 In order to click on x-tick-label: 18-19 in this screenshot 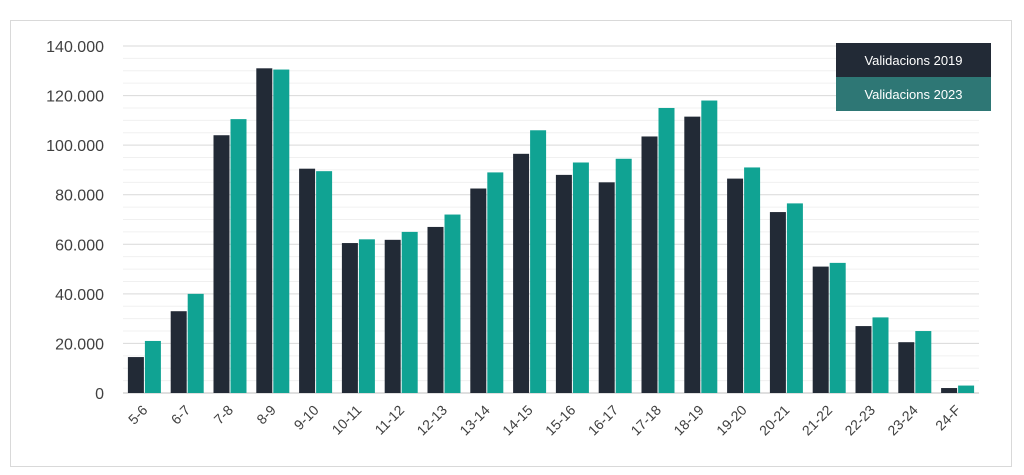, I will do `click(688, 420)`.